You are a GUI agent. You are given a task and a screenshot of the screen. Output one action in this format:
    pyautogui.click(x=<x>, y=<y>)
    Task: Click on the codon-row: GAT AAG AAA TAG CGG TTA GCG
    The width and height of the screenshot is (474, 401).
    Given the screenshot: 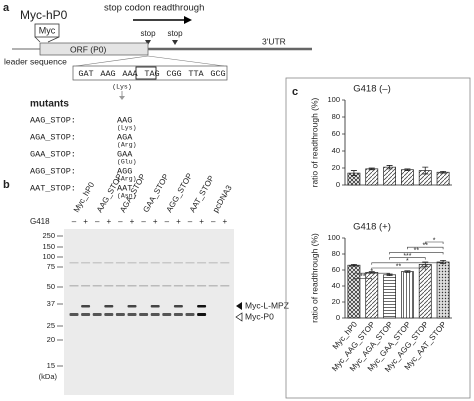 What is the action you would take?
    pyautogui.click(x=151, y=74)
    